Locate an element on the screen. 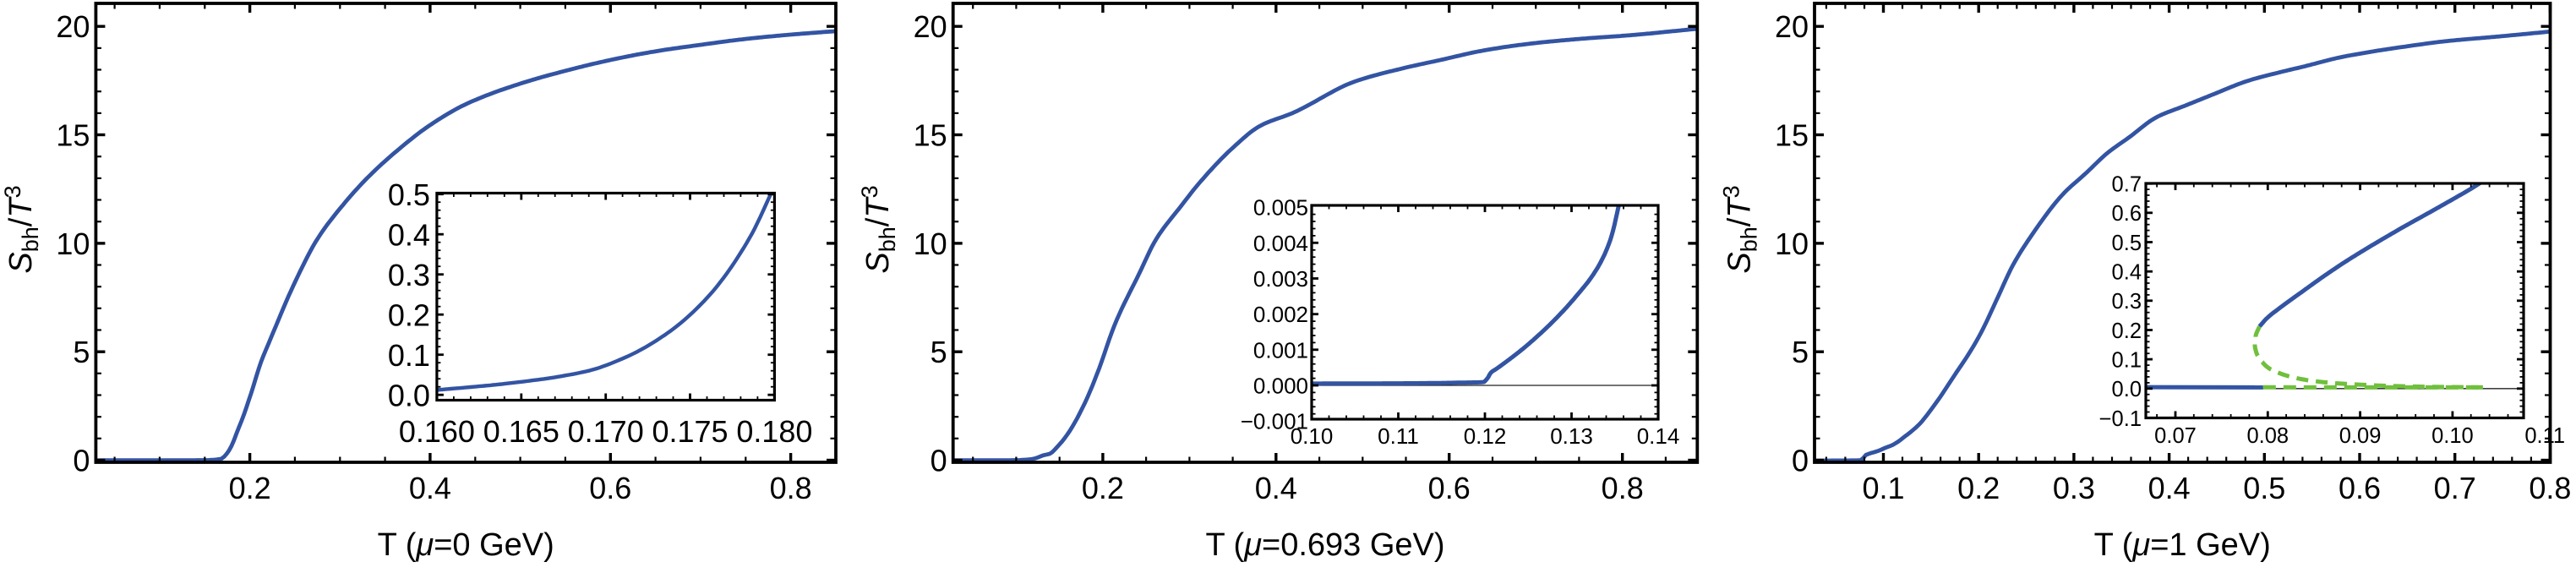  svg-text: −0.1 is located at coordinates (2120, 419).